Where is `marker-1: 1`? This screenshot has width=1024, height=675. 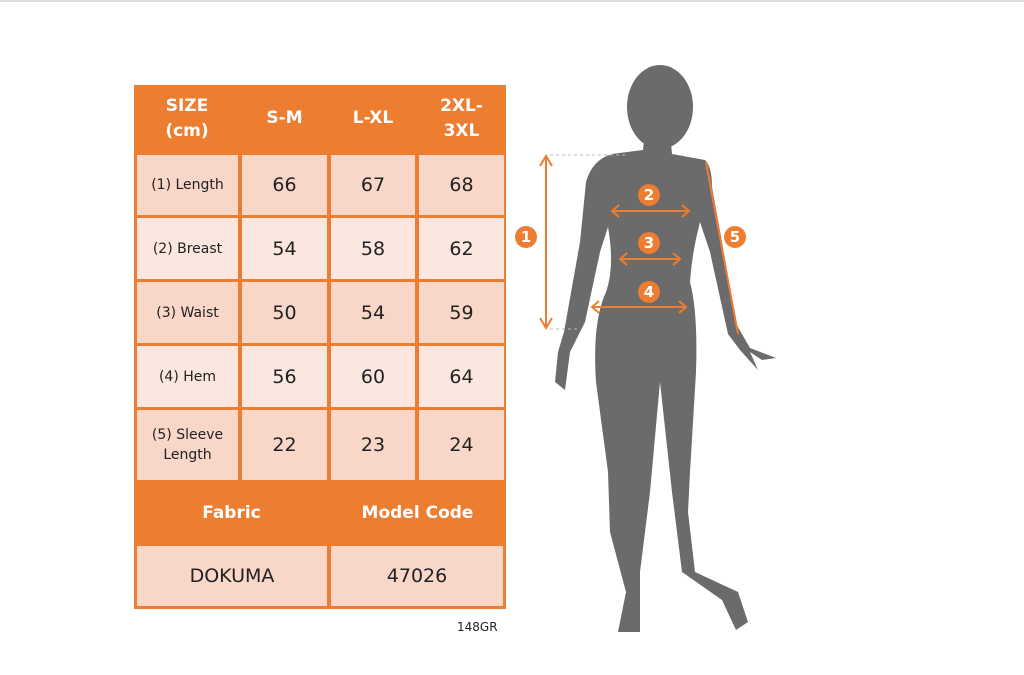
marker-1: 1 is located at coordinates (526, 237).